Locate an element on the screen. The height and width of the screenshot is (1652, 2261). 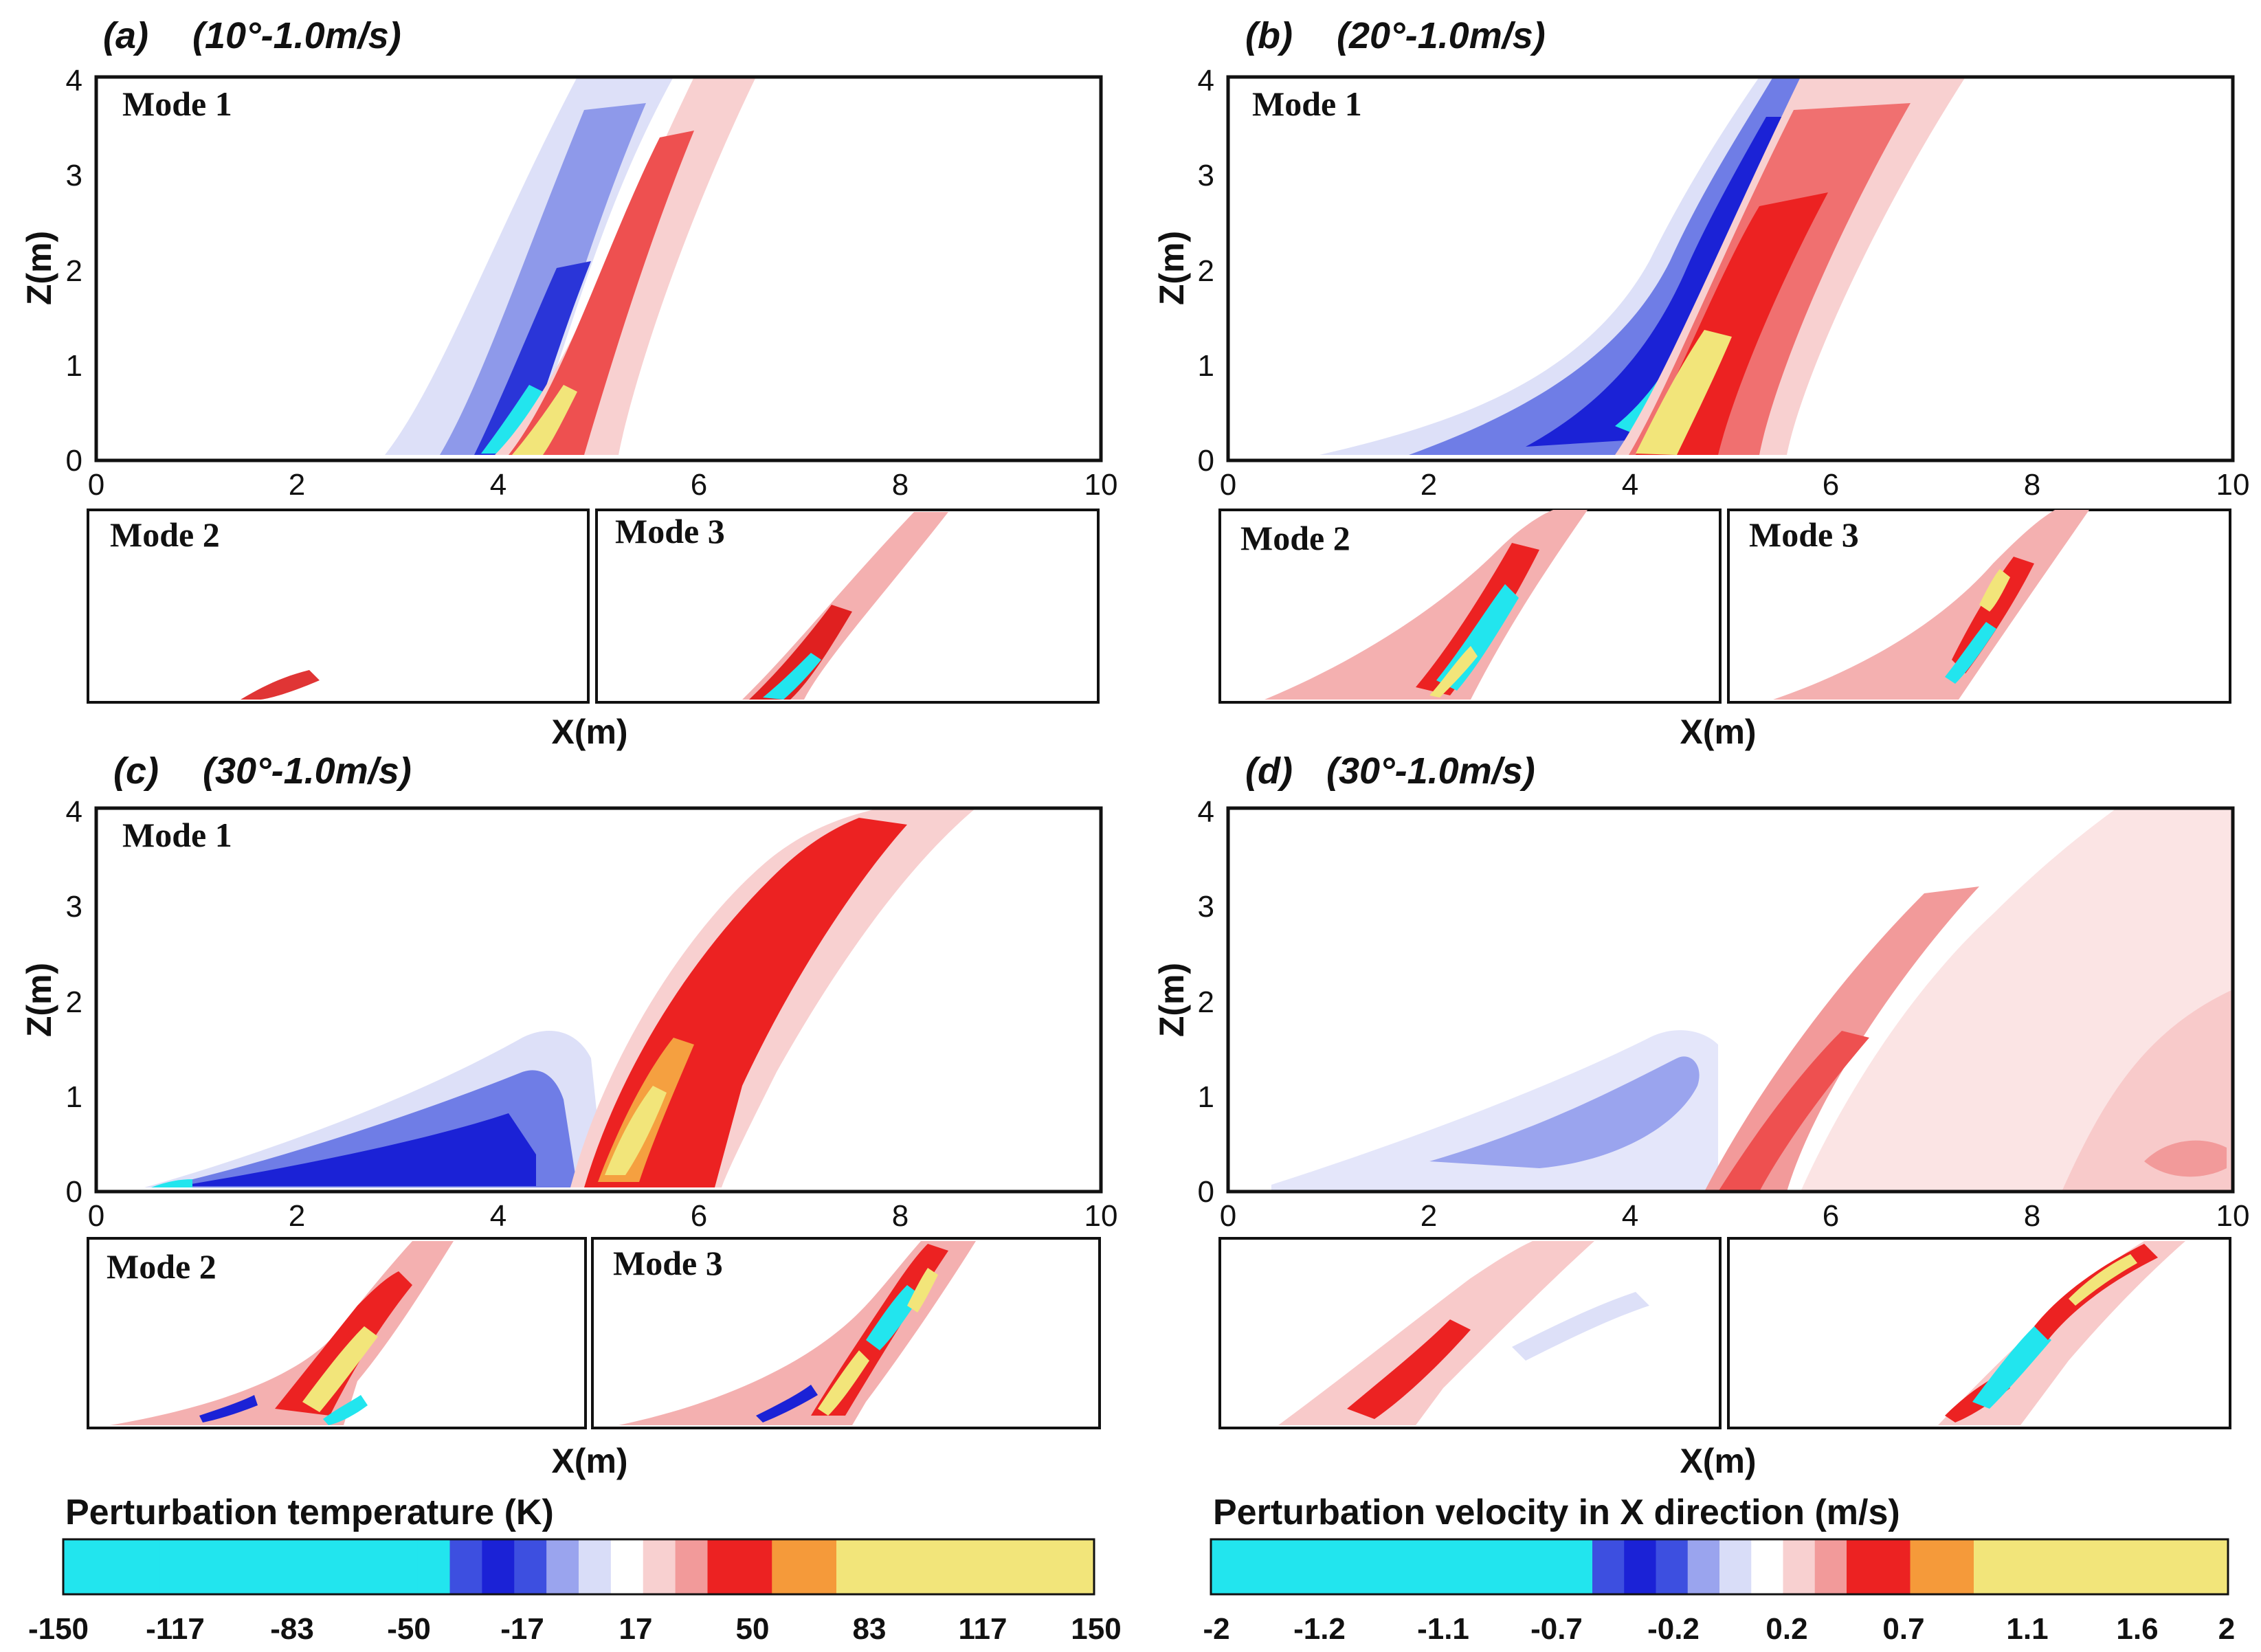
panel-b-mode1-border is located at coordinates (1730, 268).